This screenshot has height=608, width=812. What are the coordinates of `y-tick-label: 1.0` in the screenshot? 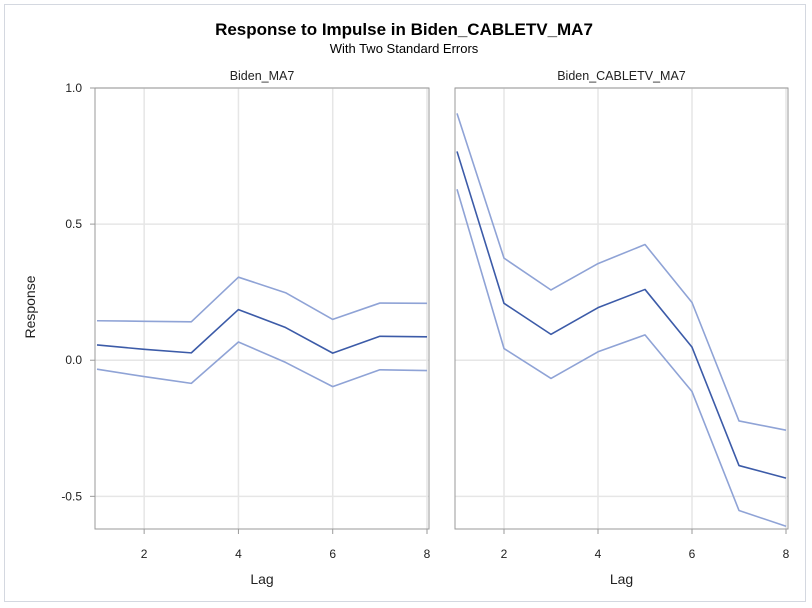 It's located at (73, 88).